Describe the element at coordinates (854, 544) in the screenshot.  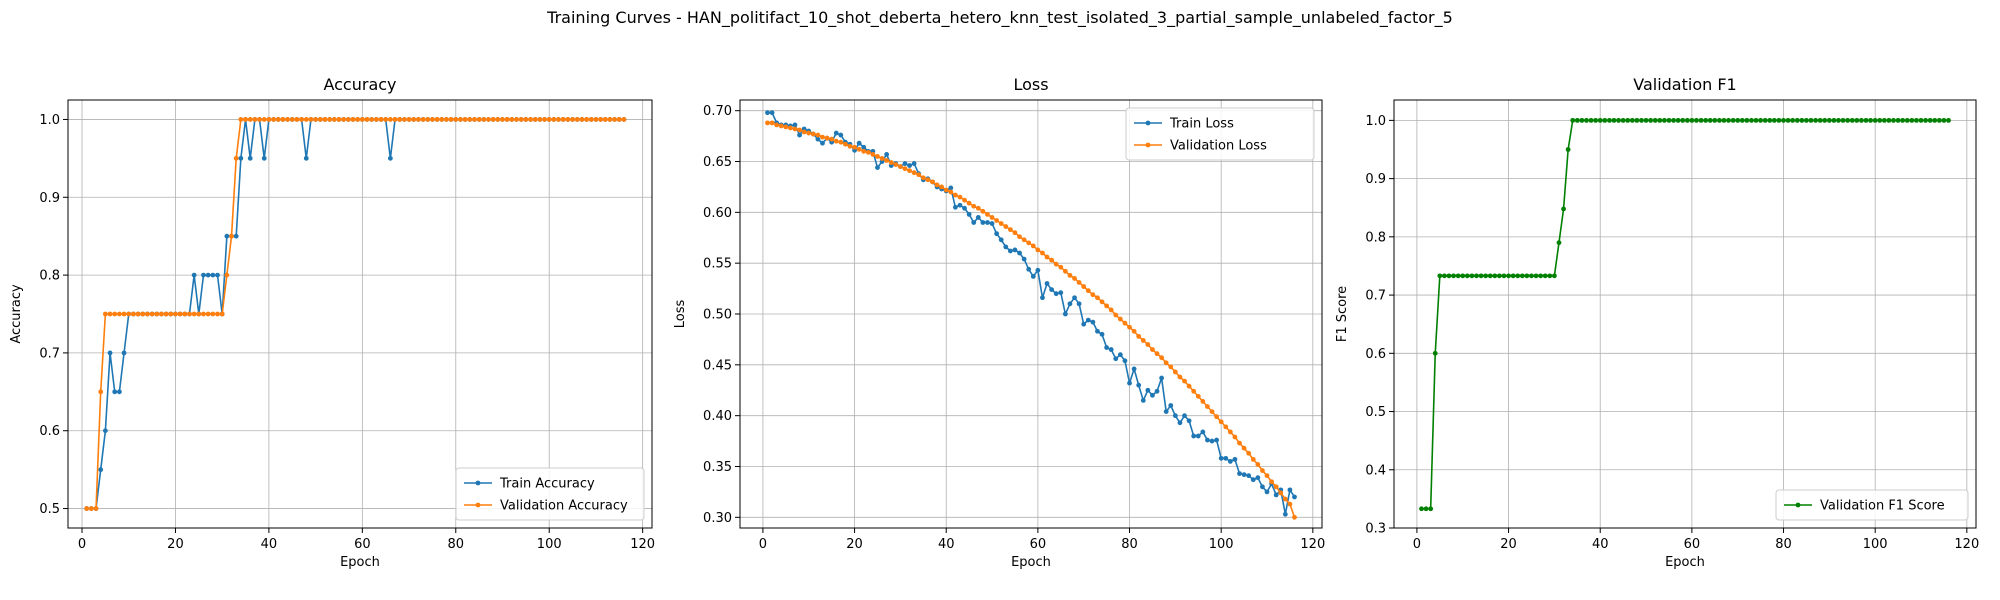
I see `x-tick-label: 20` at that location.